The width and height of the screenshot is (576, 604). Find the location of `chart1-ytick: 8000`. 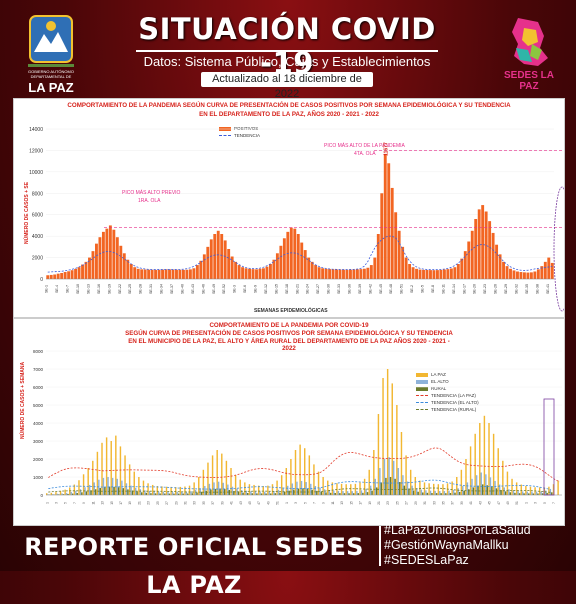

chart1-ytick: 8000 is located at coordinates (37, 194).